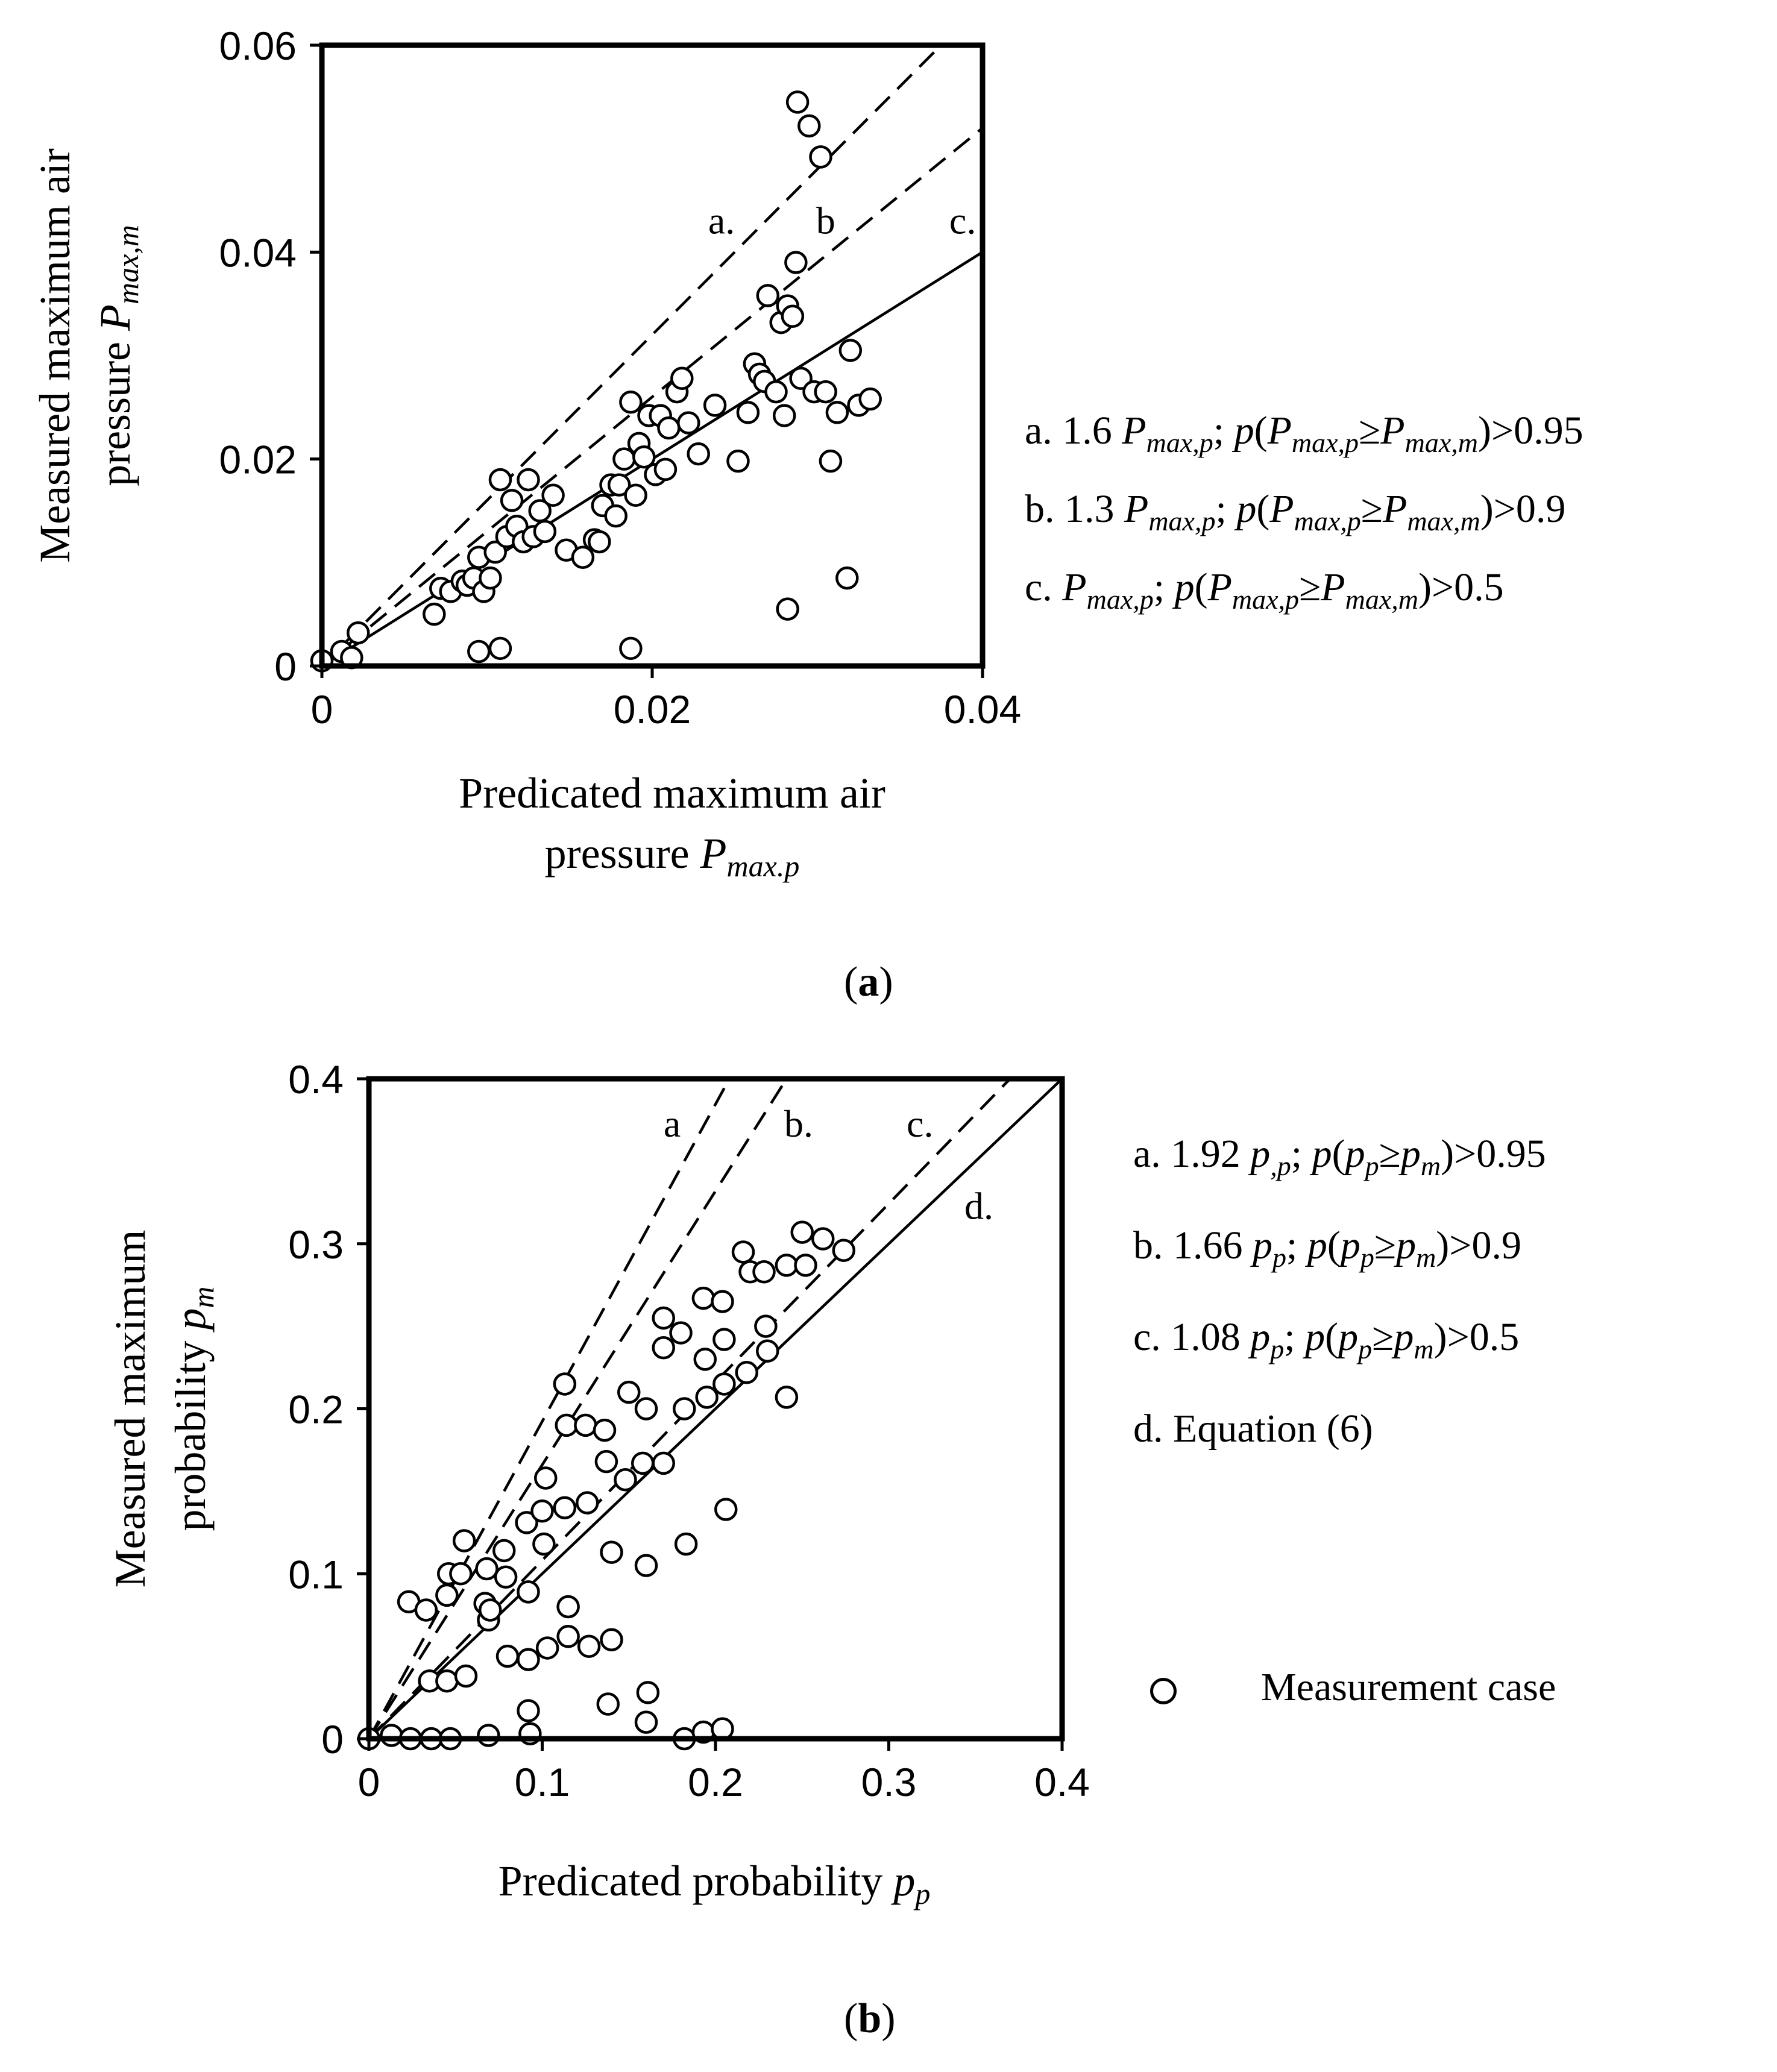  I want to click on legend-b-marker-row: Measurement case, so click(1353, 1688).